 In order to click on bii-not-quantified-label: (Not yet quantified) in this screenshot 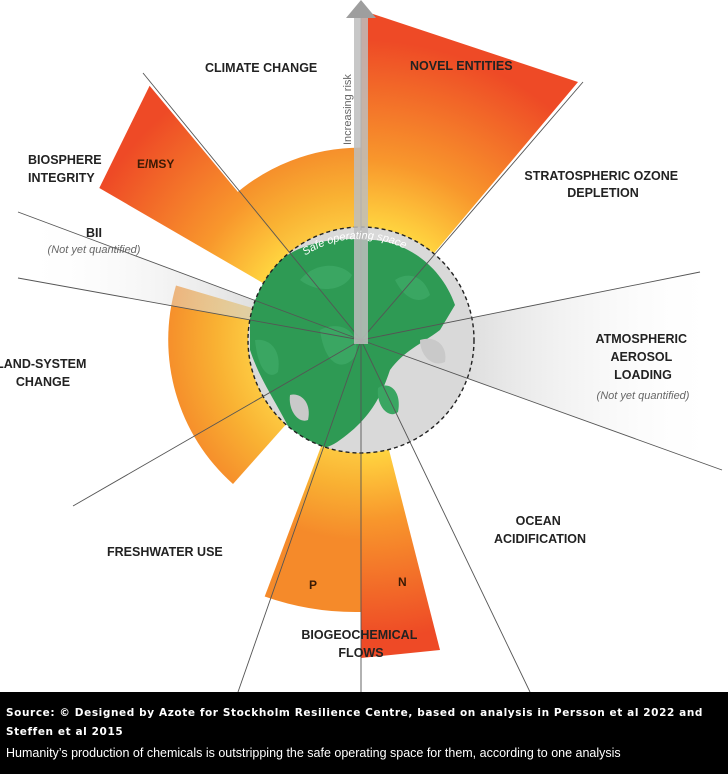, I will do `click(94, 250)`.